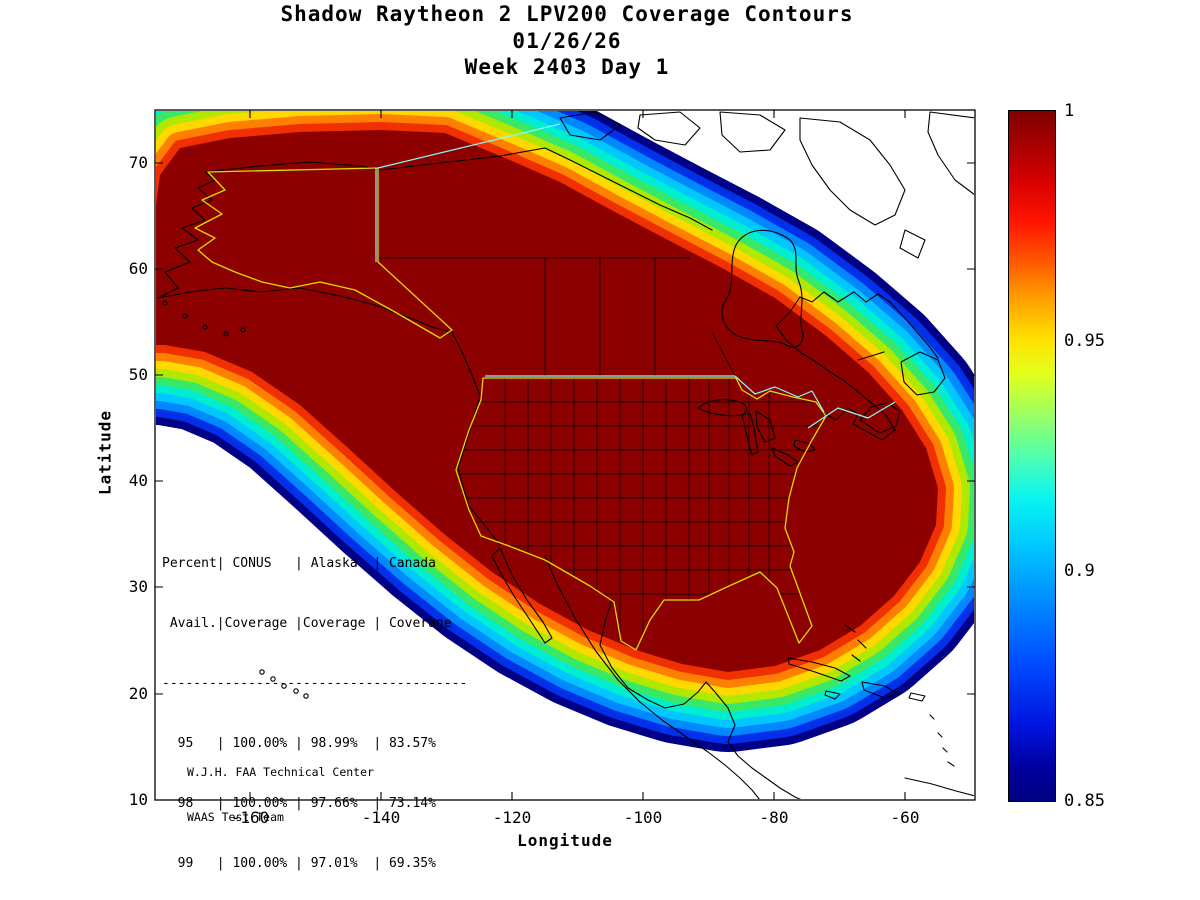  I want to click on colorbar, so click(1032, 456).